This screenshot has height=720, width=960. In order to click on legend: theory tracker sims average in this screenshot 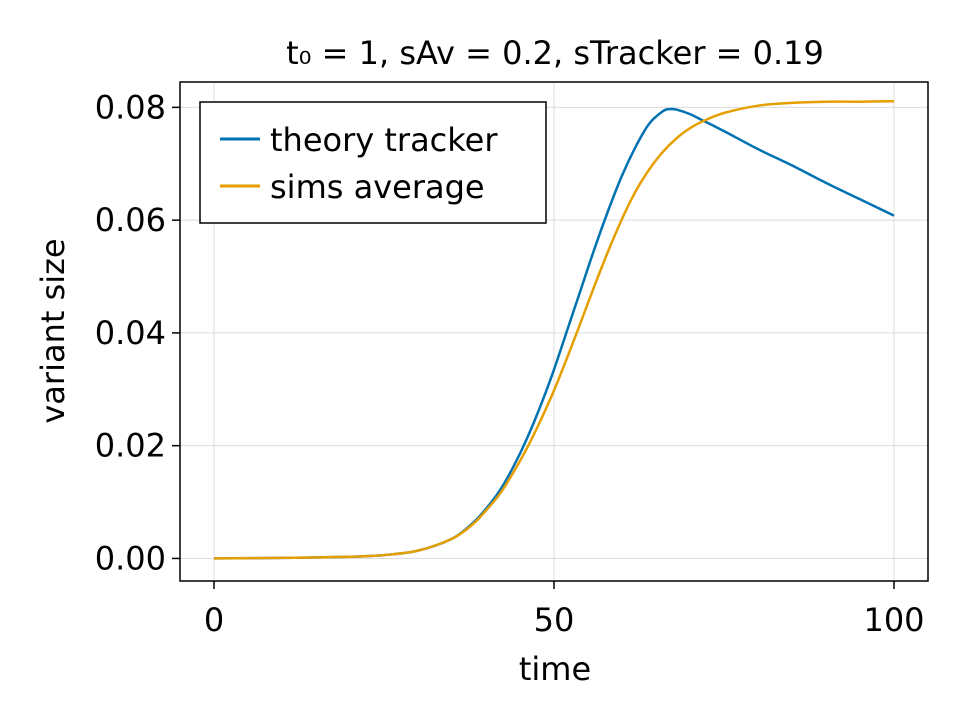, I will do `click(373, 162)`.